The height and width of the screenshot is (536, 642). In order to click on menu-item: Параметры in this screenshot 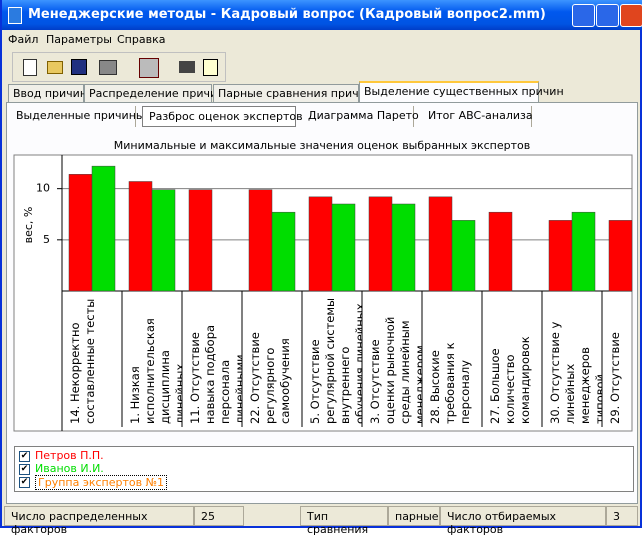, I will do `click(79, 39)`.